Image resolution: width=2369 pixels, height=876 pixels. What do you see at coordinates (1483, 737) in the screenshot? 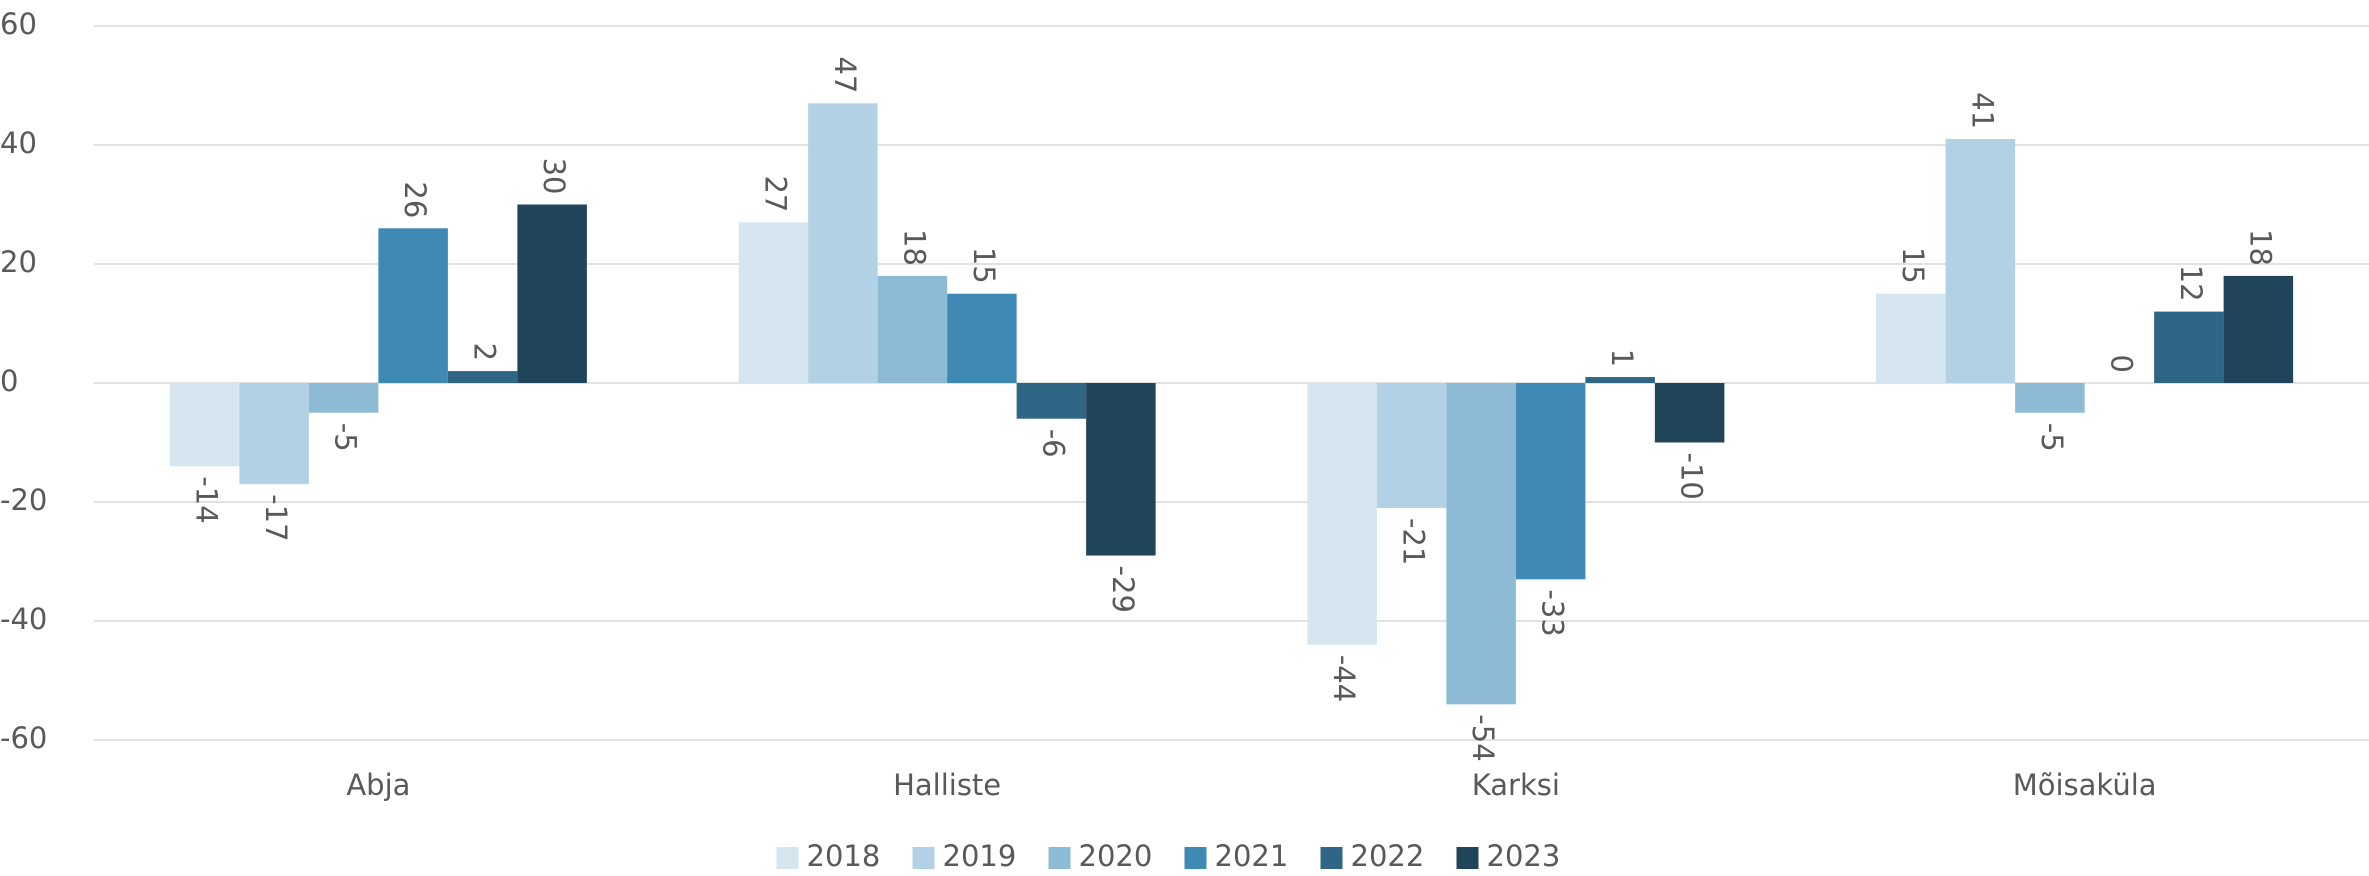
I see `data-label: -54` at bounding box center [1483, 737].